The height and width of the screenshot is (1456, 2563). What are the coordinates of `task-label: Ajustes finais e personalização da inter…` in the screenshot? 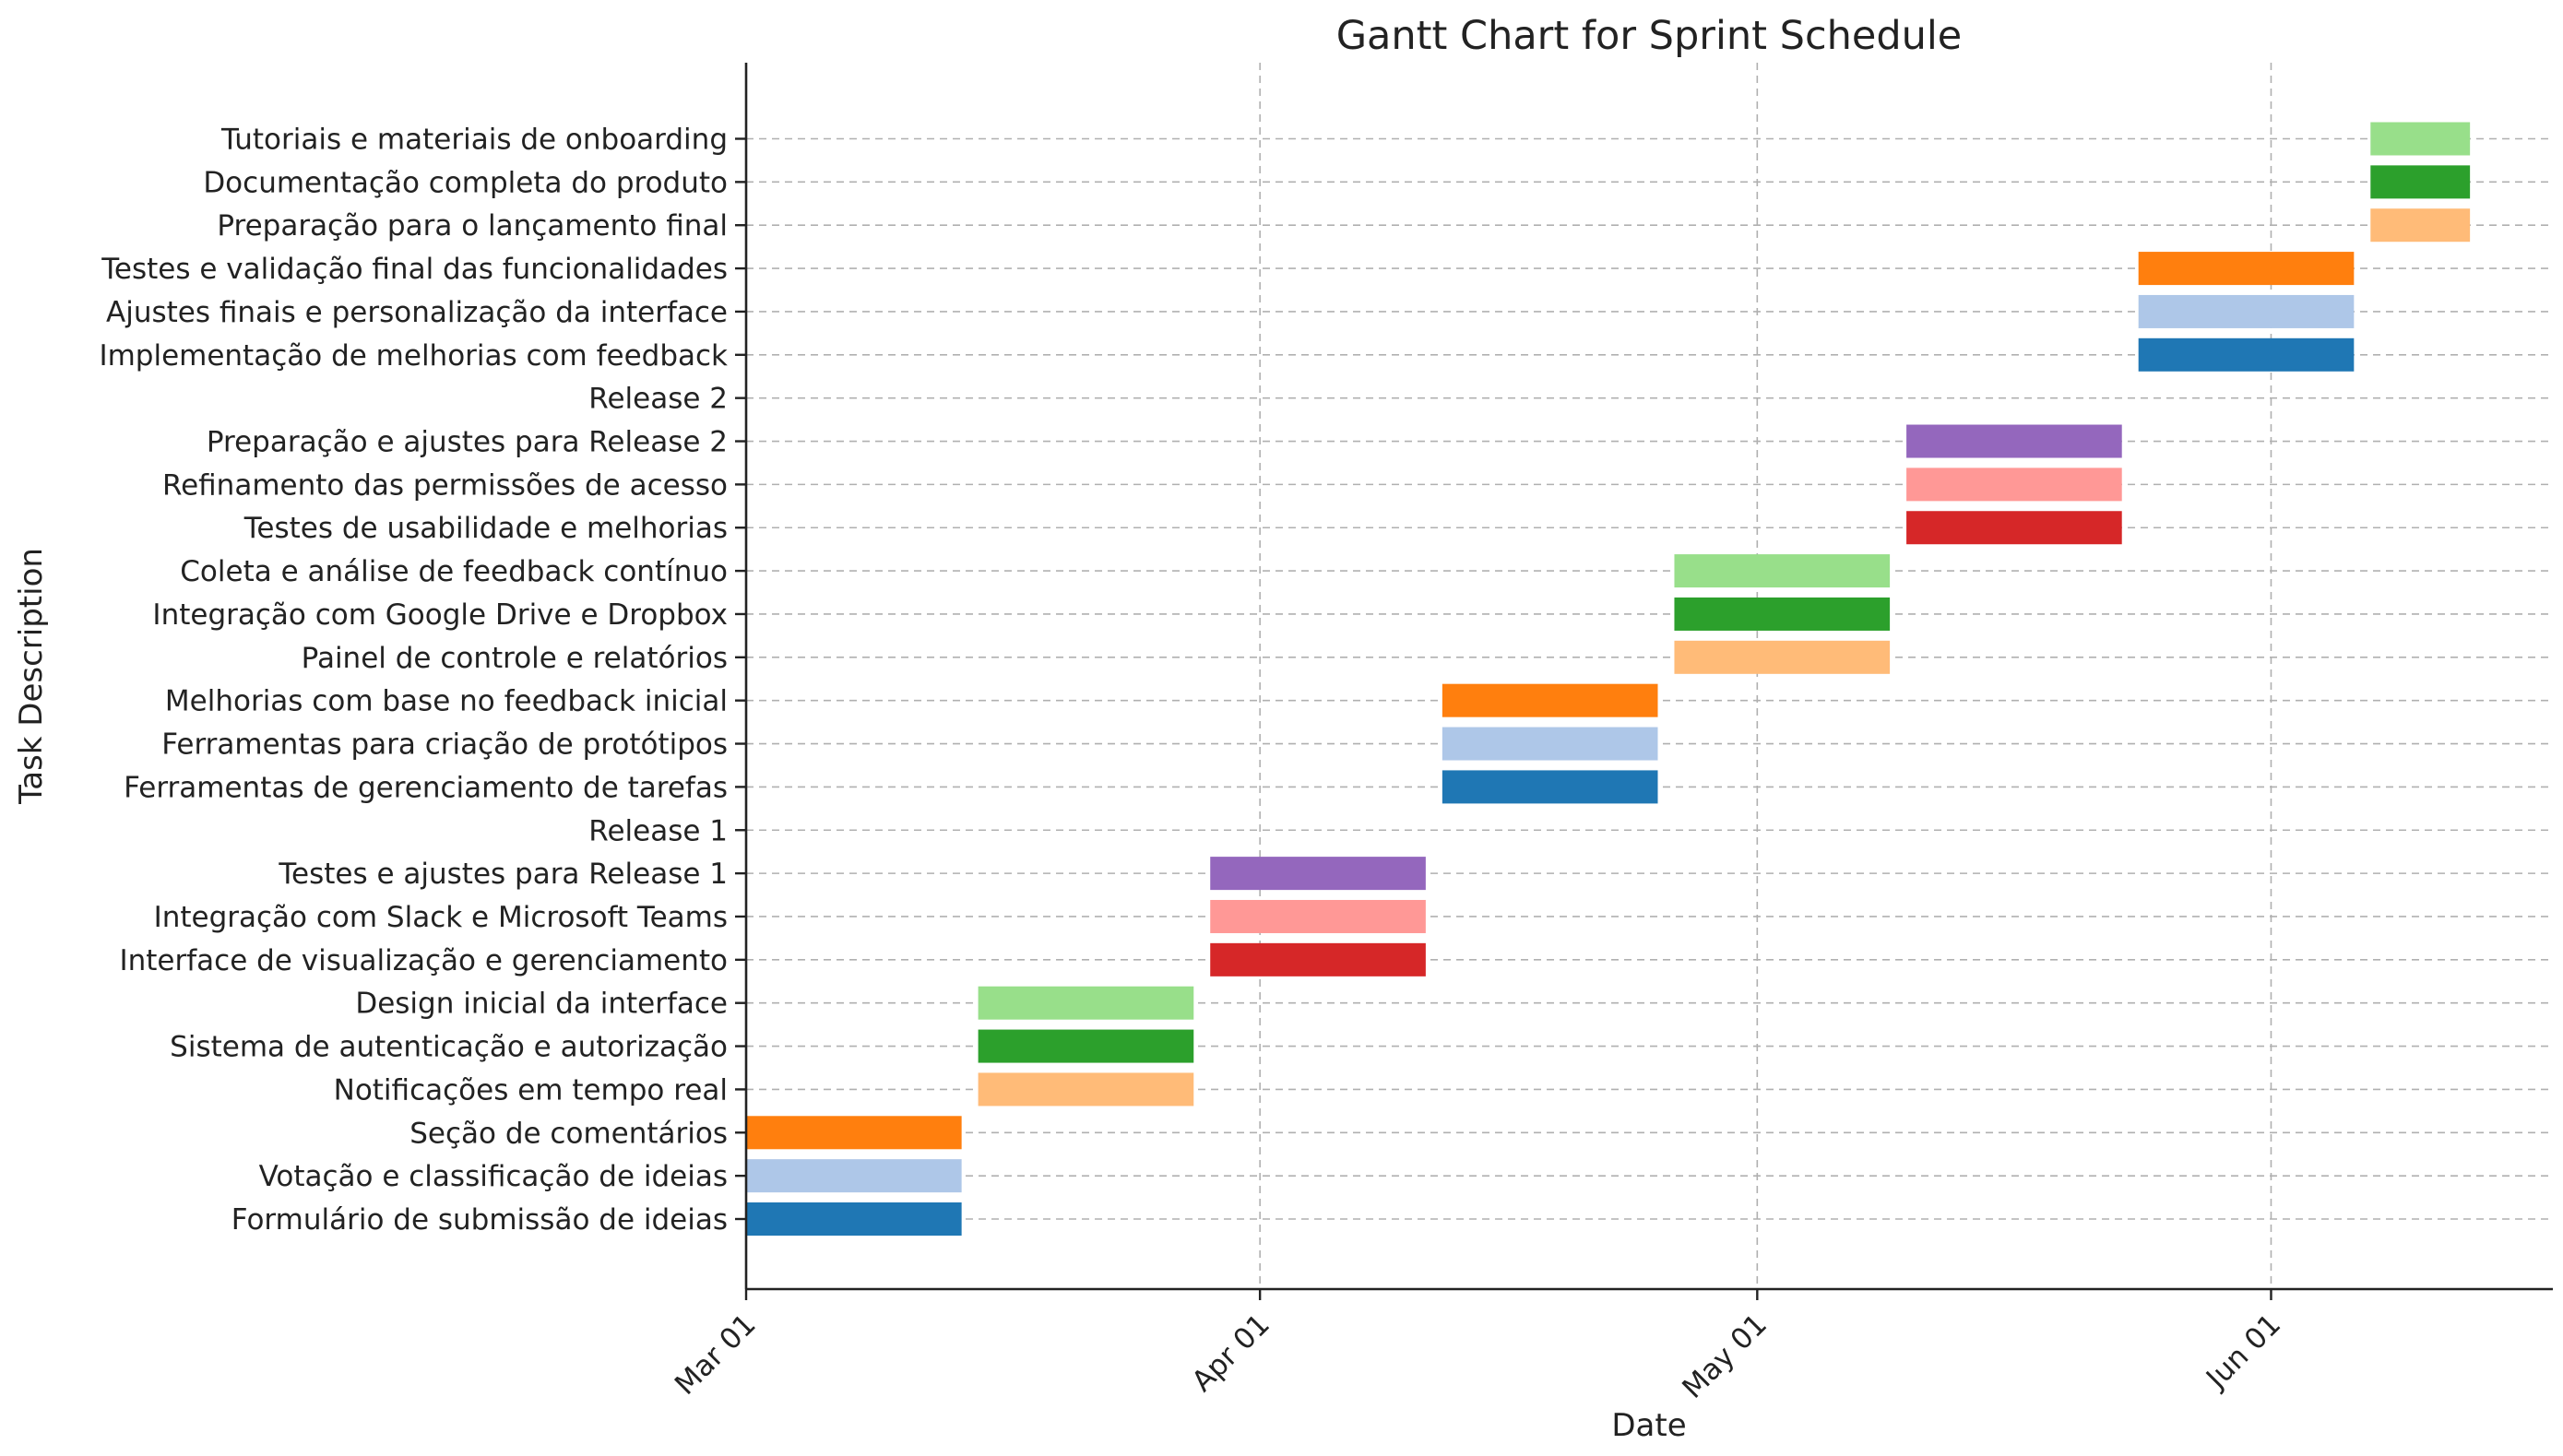 It's located at (417, 312).